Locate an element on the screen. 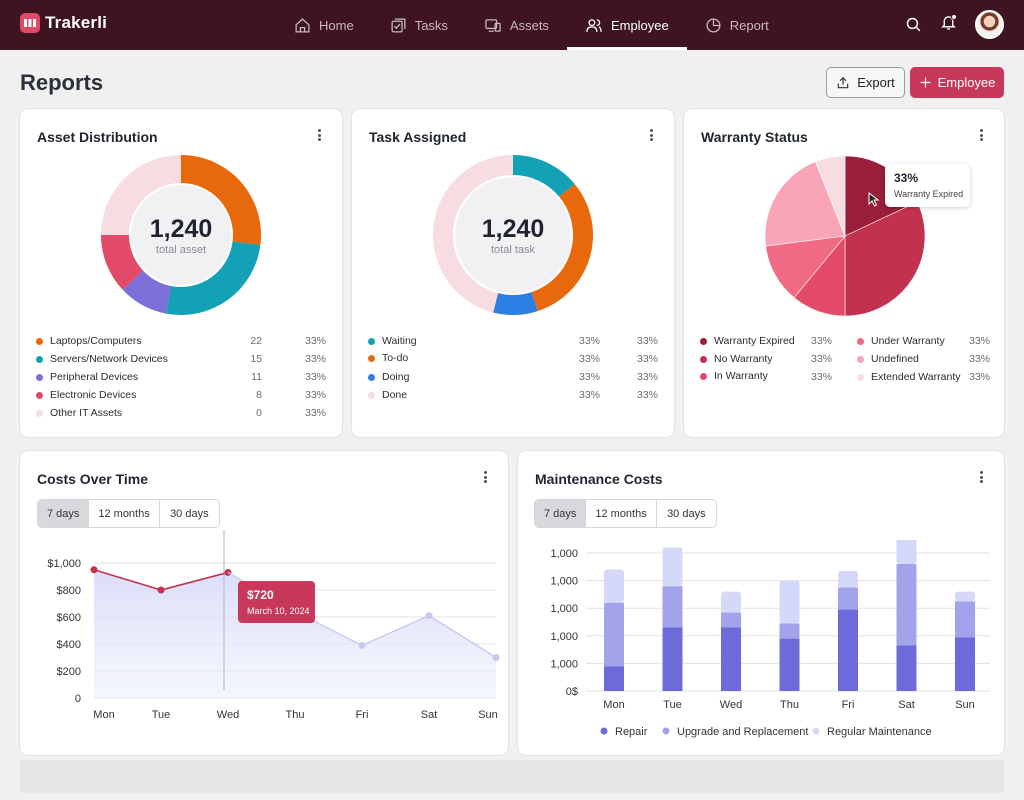  legend-item: Electronic Devices is located at coordinates (86, 395).